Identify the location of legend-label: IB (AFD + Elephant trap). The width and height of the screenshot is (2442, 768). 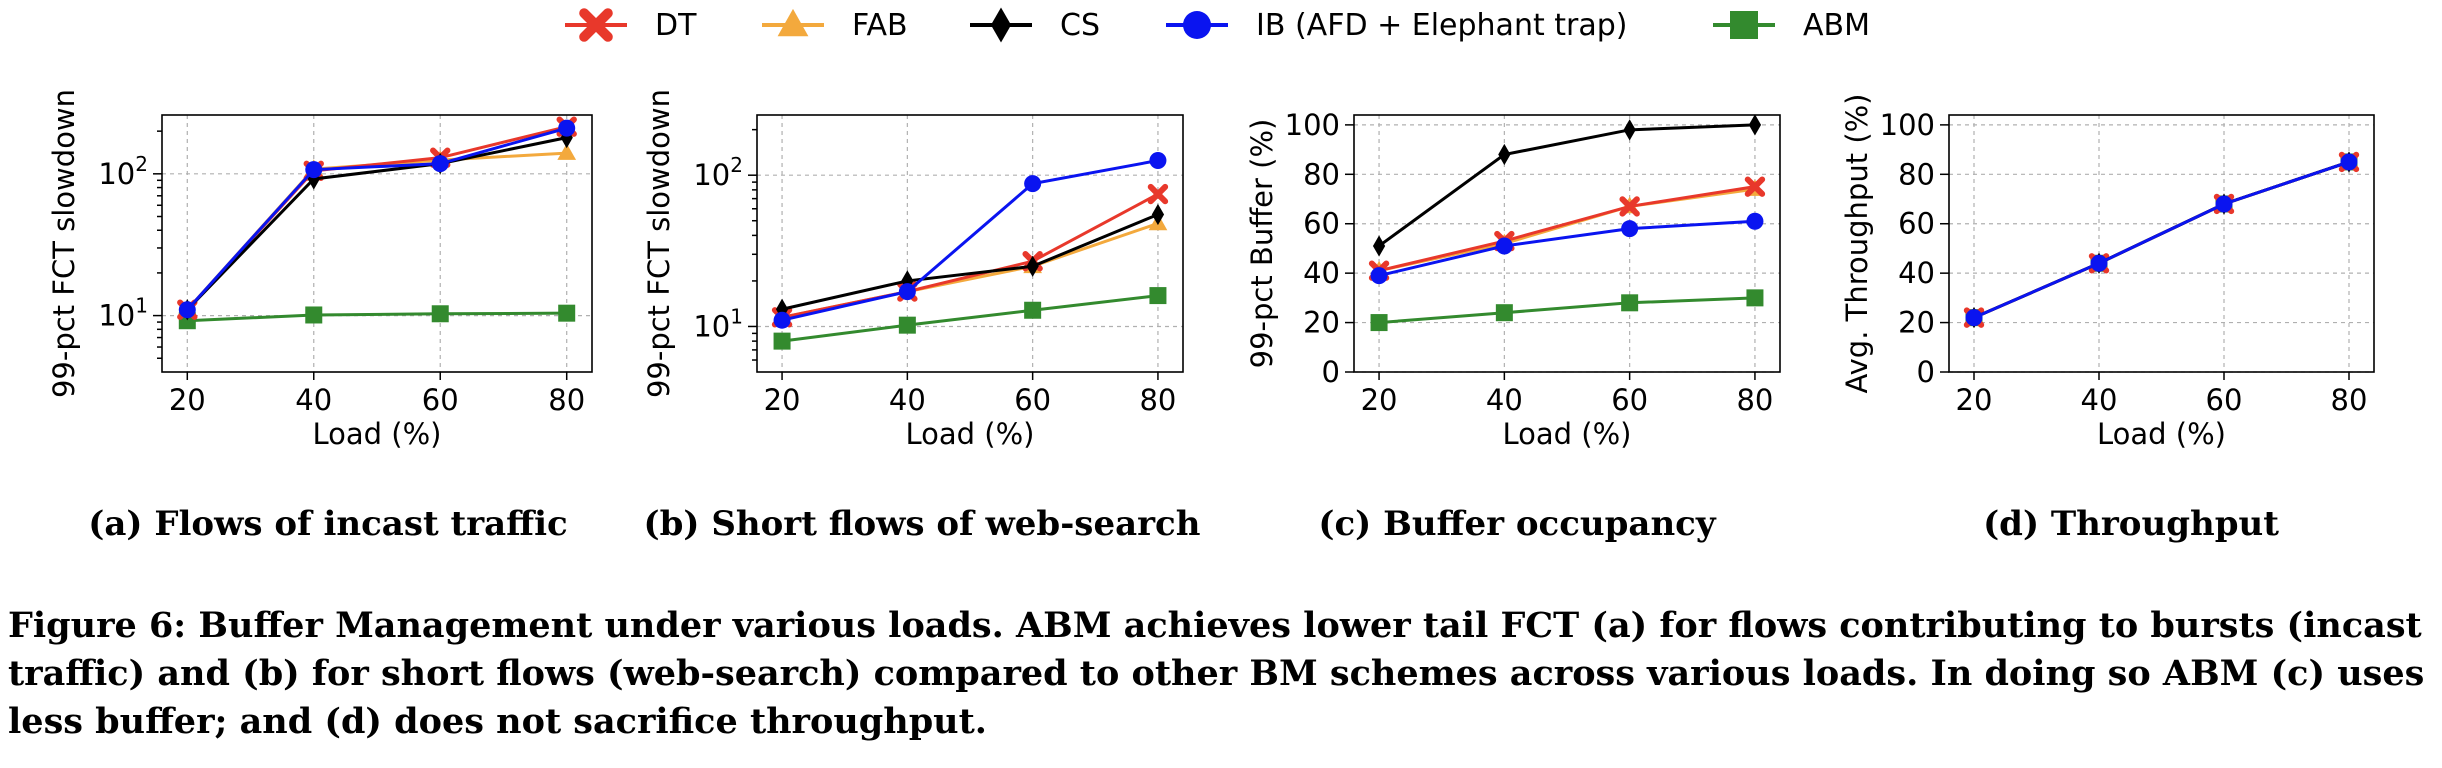
(1441, 25).